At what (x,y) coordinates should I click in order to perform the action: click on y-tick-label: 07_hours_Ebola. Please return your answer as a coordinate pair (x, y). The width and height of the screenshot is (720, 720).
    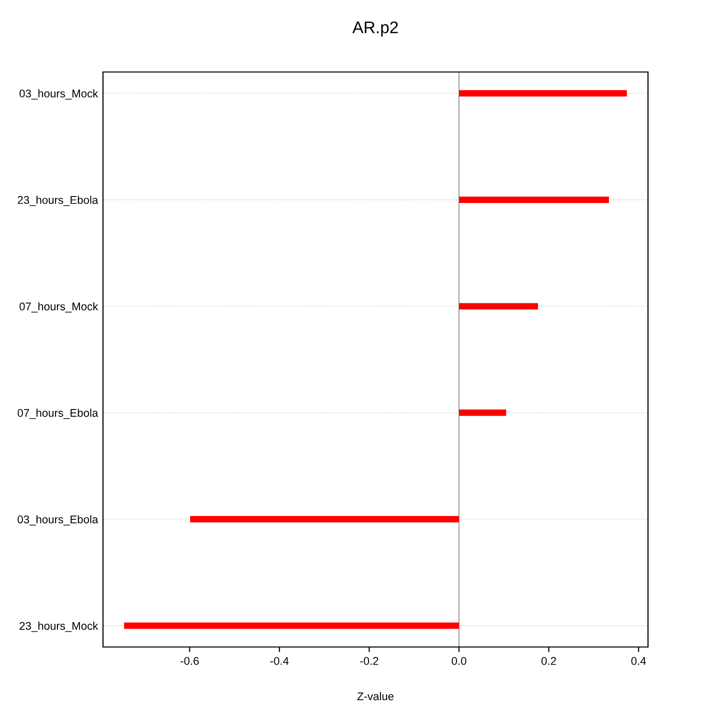
    Looking at the image, I should click on (58, 413).